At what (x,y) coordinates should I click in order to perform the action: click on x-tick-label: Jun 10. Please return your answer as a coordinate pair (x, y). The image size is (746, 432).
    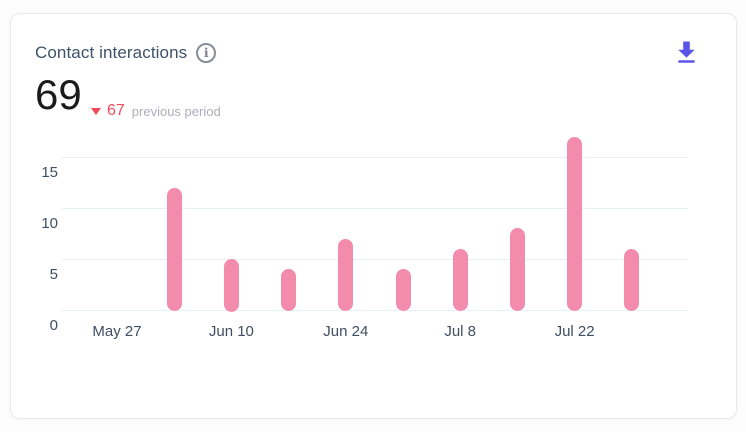
    Looking at the image, I should click on (231, 331).